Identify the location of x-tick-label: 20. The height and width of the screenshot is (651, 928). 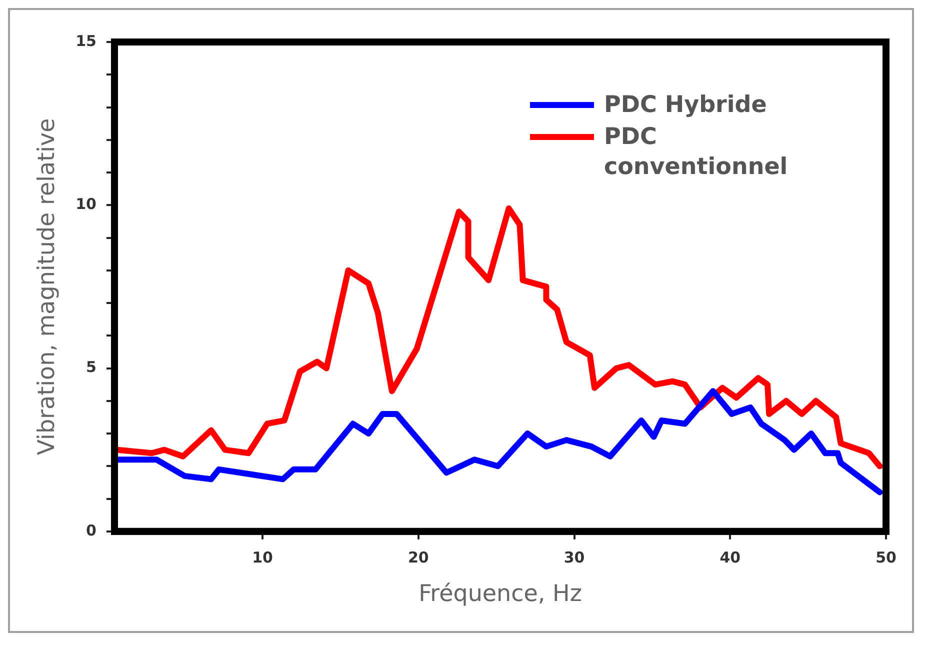
(418, 557).